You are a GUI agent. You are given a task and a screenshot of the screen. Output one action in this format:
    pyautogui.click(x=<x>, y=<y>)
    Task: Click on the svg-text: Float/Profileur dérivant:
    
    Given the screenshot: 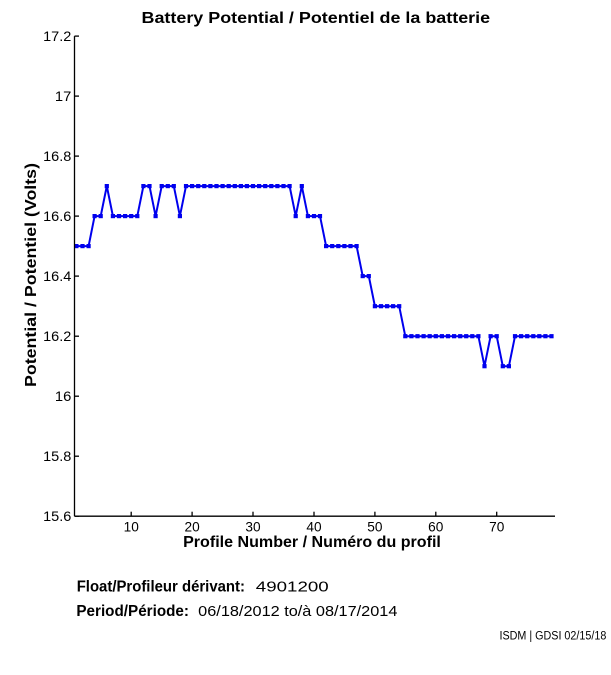 What is the action you would take?
    pyautogui.click(x=161, y=586)
    